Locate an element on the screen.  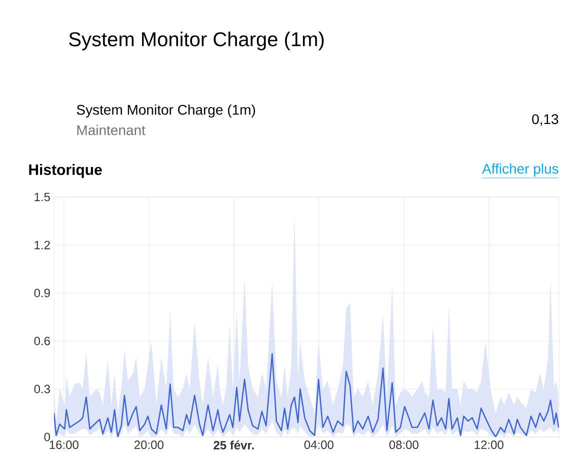
x-tick-label: 20:00 is located at coordinates (149, 445).